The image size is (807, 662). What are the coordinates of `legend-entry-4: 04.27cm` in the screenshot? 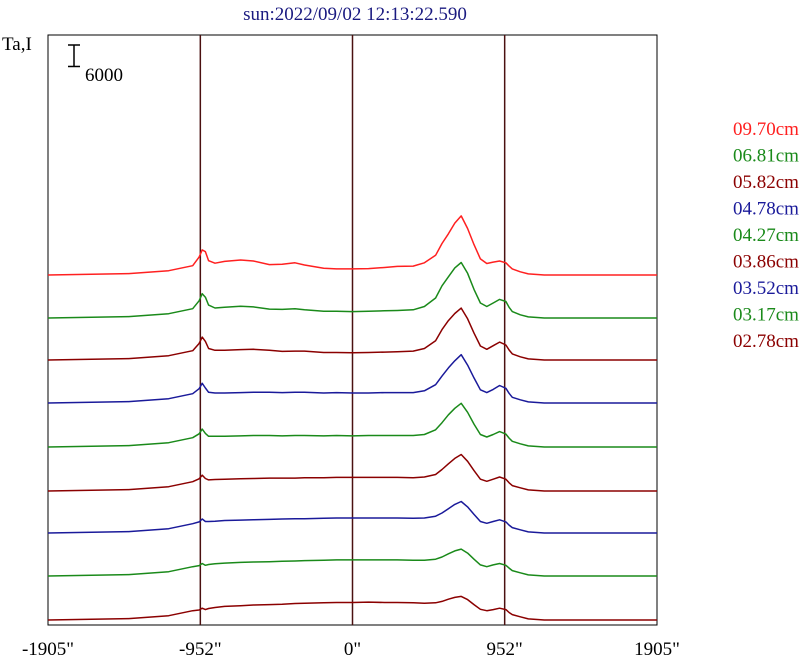 It's located at (766, 235).